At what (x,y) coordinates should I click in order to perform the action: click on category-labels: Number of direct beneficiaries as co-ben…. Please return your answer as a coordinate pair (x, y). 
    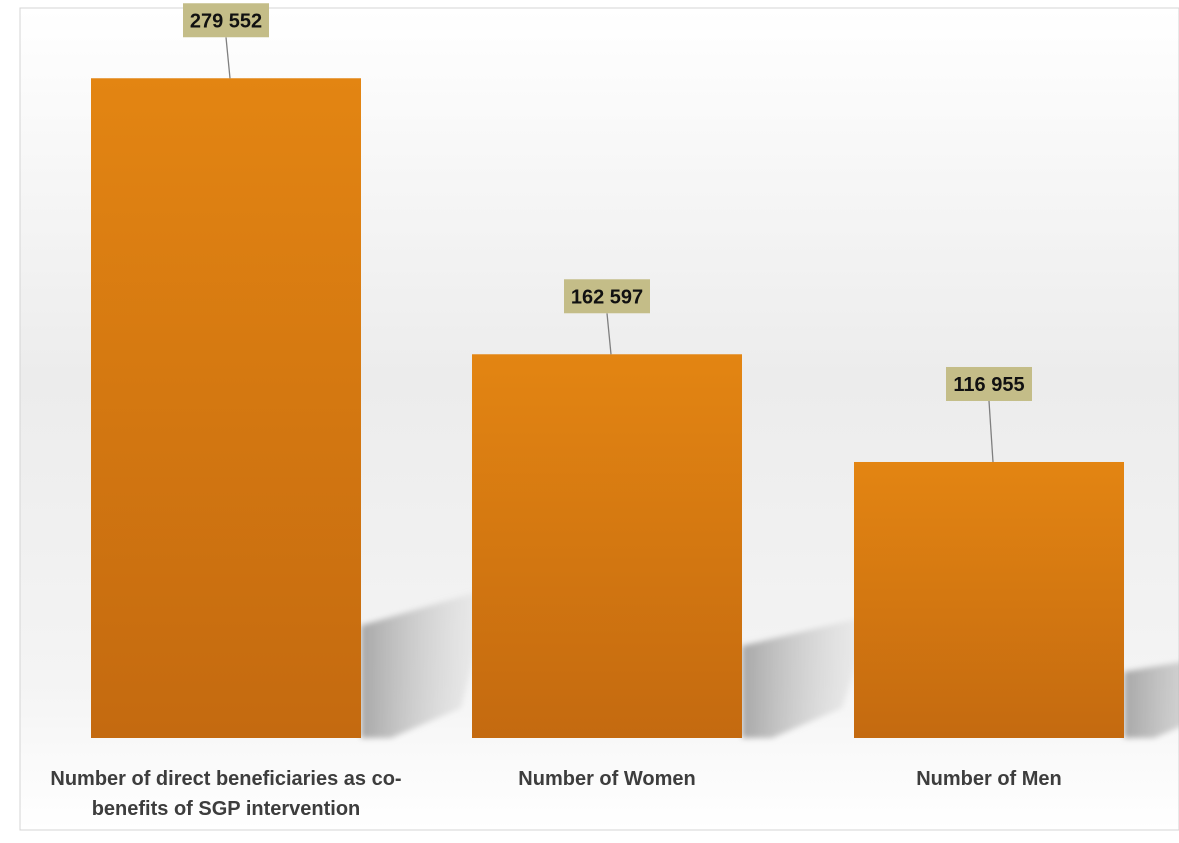
    Looking at the image, I should click on (555, 794).